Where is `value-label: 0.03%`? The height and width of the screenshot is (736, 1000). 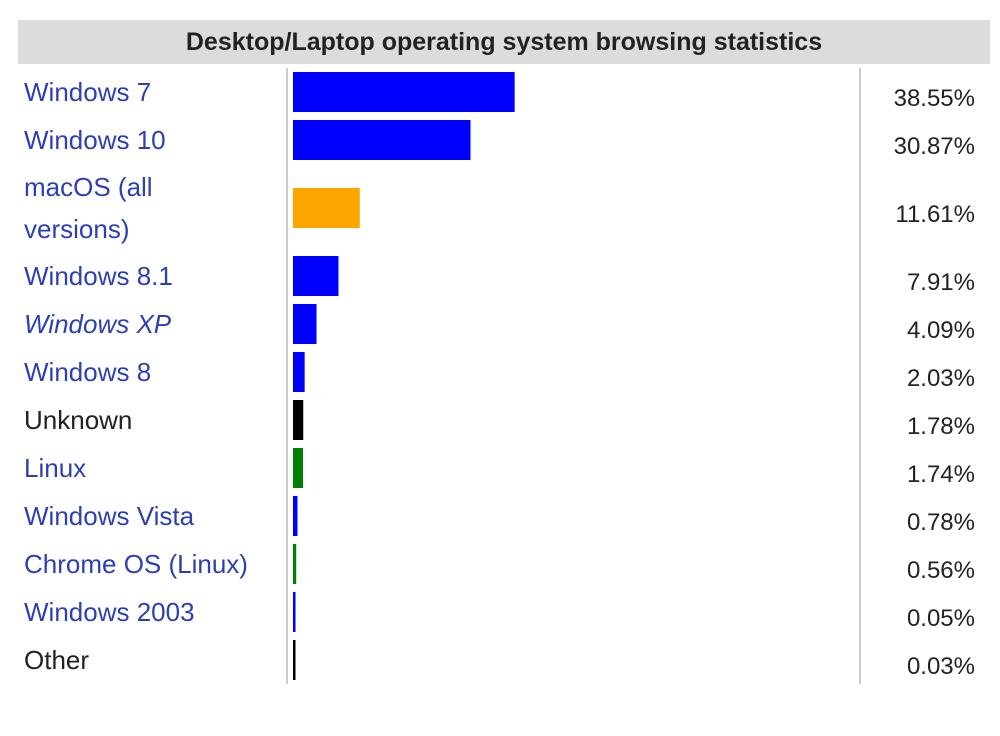 value-label: 0.03% is located at coordinates (941, 666).